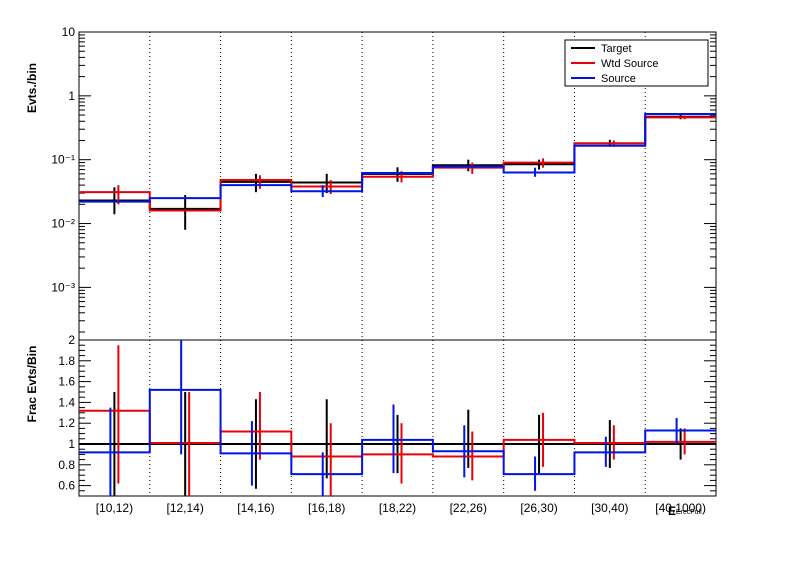 This screenshot has width=796, height=572. I want to click on x-tick-label: [40,1000), so click(680, 508).